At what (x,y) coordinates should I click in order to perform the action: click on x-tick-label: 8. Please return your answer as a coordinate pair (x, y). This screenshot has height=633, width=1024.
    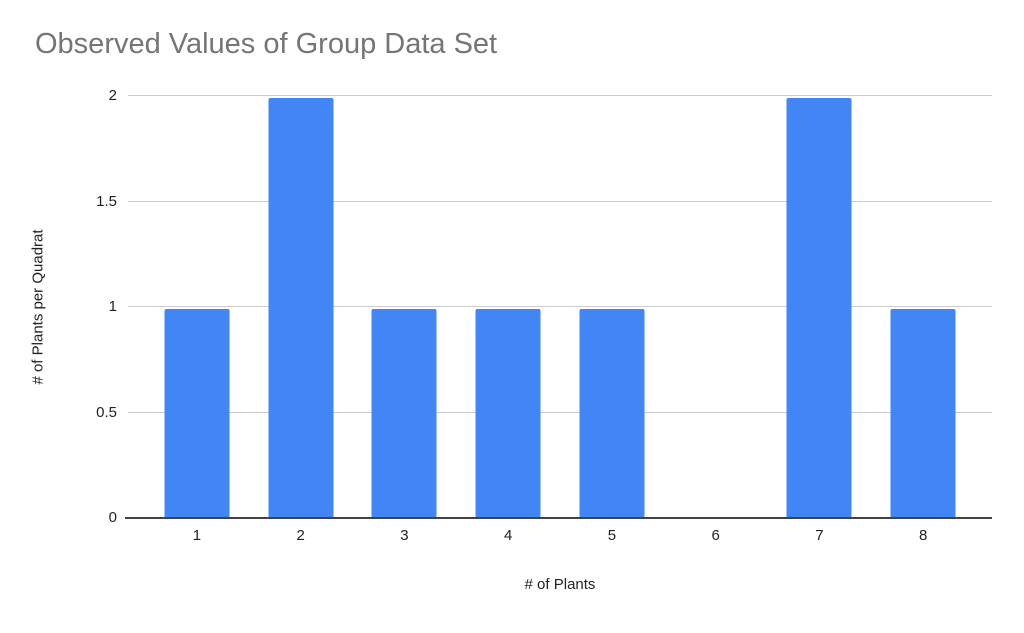
    Looking at the image, I should click on (923, 535).